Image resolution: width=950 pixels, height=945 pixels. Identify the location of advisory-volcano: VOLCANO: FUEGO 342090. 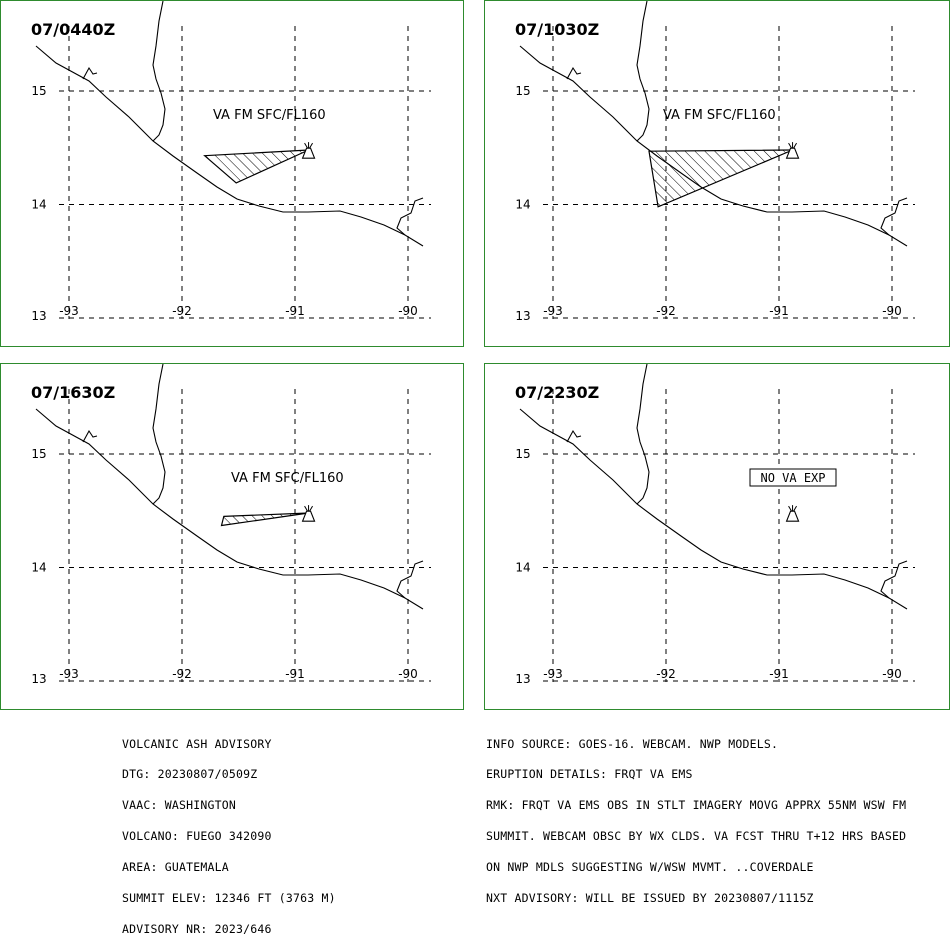
(197, 836).